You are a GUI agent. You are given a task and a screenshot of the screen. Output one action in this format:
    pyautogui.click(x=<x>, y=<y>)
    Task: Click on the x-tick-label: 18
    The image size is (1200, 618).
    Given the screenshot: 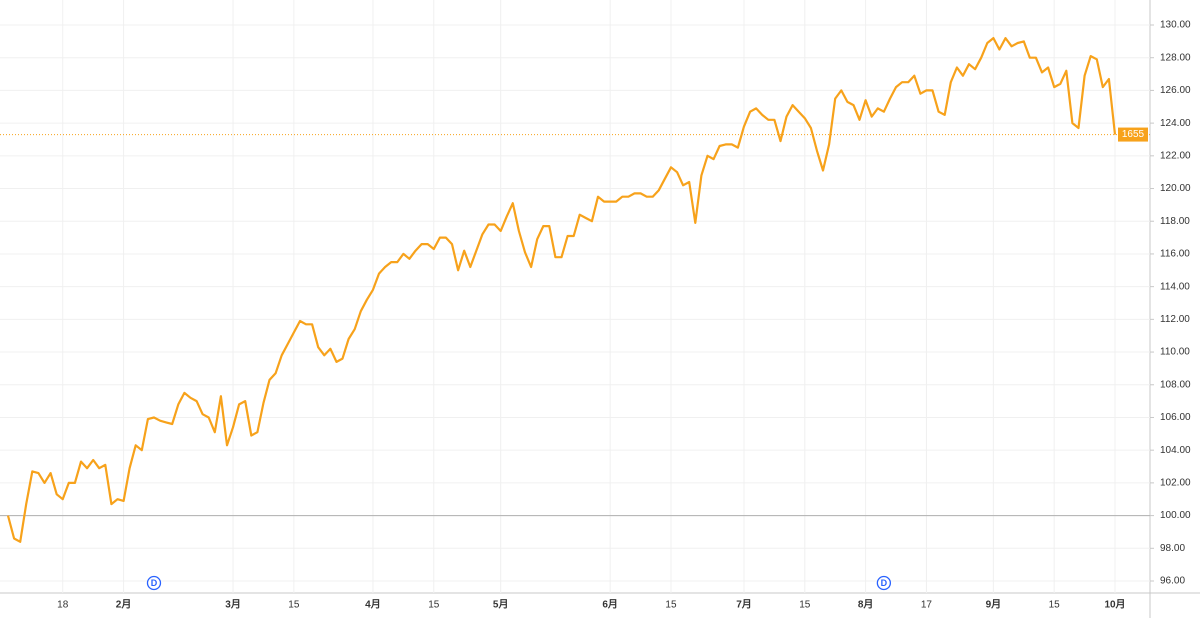 What is the action you would take?
    pyautogui.click(x=63, y=605)
    